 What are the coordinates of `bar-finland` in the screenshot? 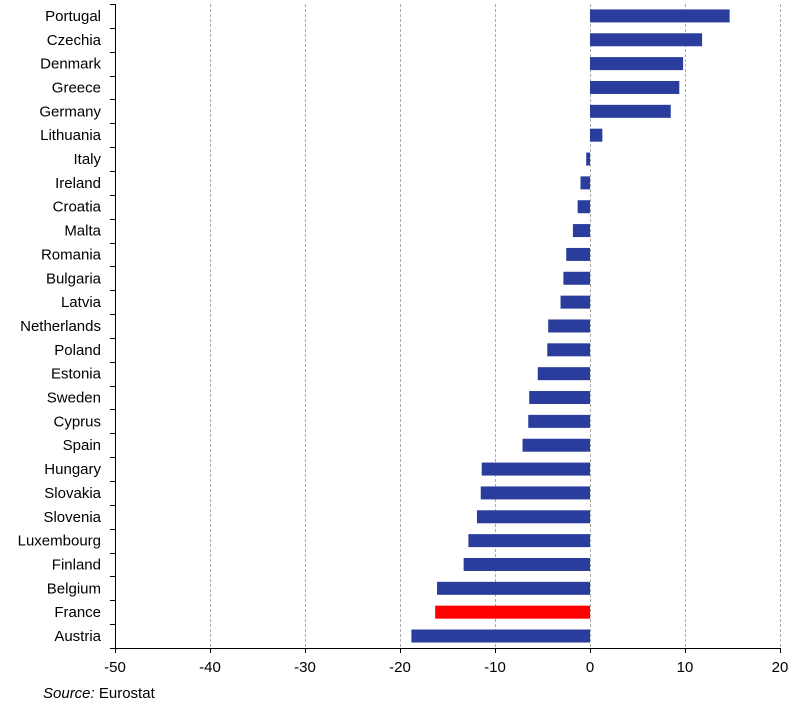 It's located at (526, 564).